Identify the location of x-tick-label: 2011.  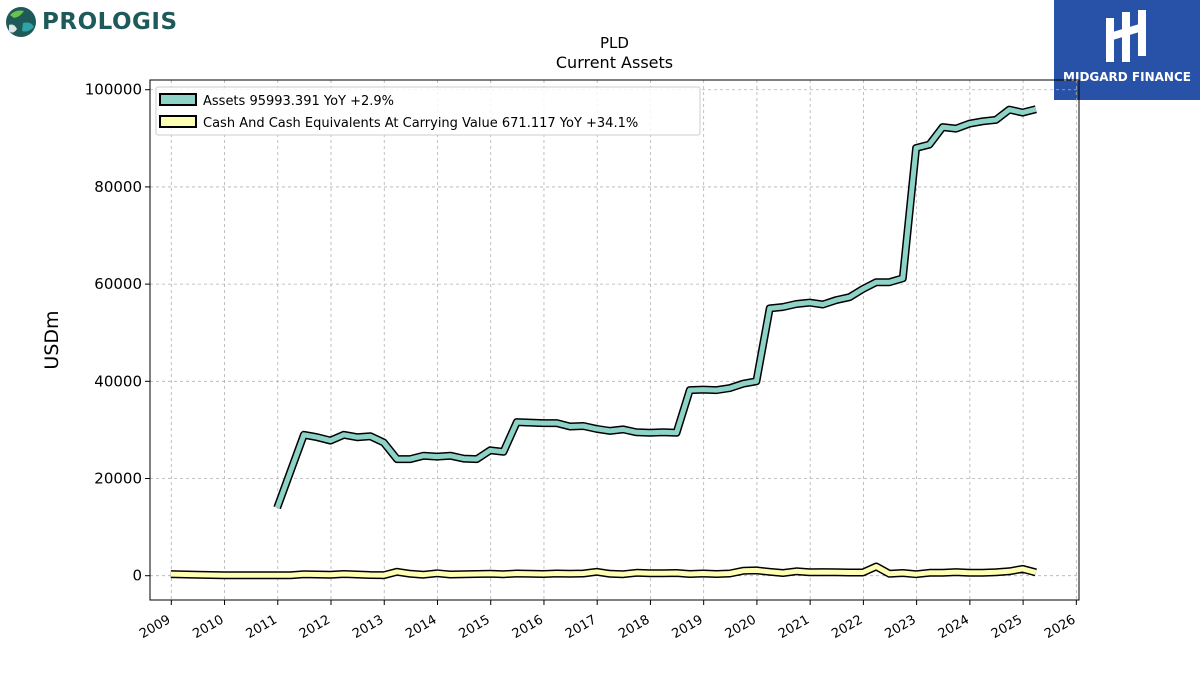
(262, 627).